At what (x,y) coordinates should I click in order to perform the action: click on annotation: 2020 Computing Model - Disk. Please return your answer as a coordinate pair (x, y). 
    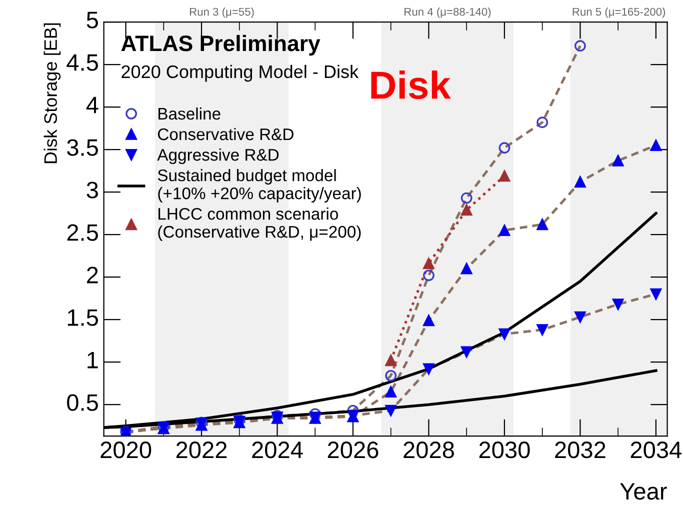
    Looking at the image, I should click on (240, 73).